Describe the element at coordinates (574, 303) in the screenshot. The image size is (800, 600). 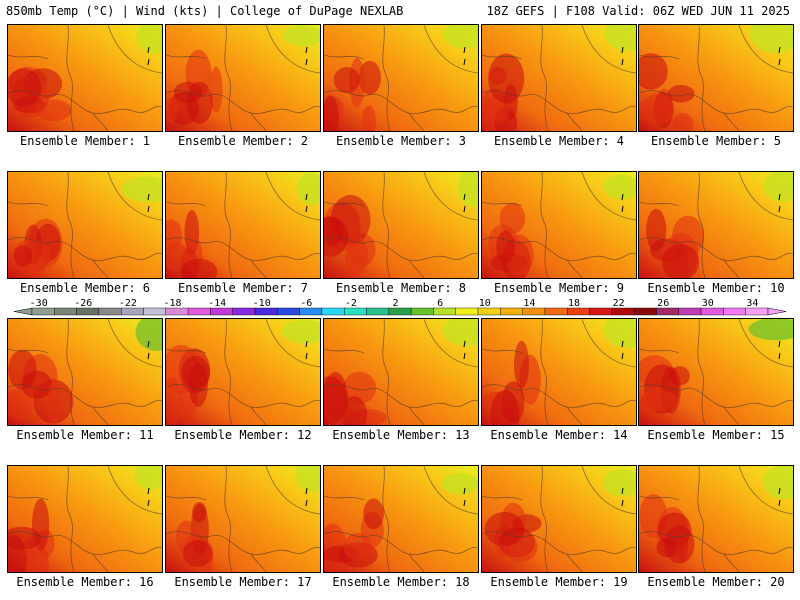
I see `colorbar-tick-label: 18` at that location.